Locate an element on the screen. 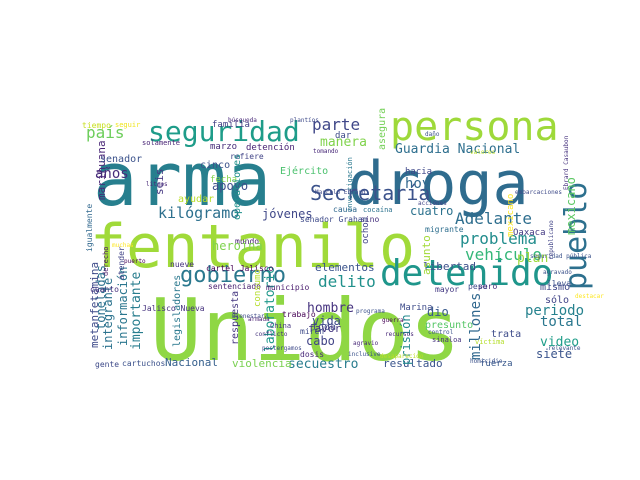  cloud-word: asegura is located at coordinates (382, 129).